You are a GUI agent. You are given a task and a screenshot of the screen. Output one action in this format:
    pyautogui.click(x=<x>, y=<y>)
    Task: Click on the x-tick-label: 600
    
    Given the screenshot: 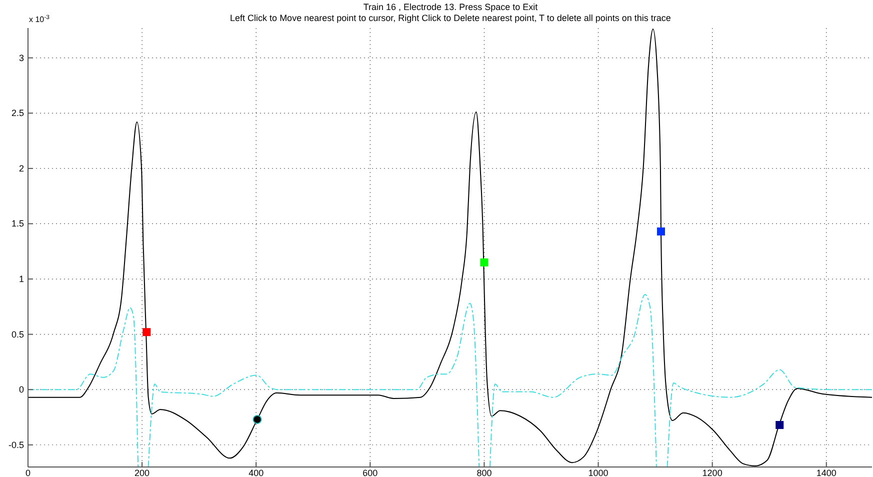 What is the action you would take?
    pyautogui.click(x=370, y=472)
    